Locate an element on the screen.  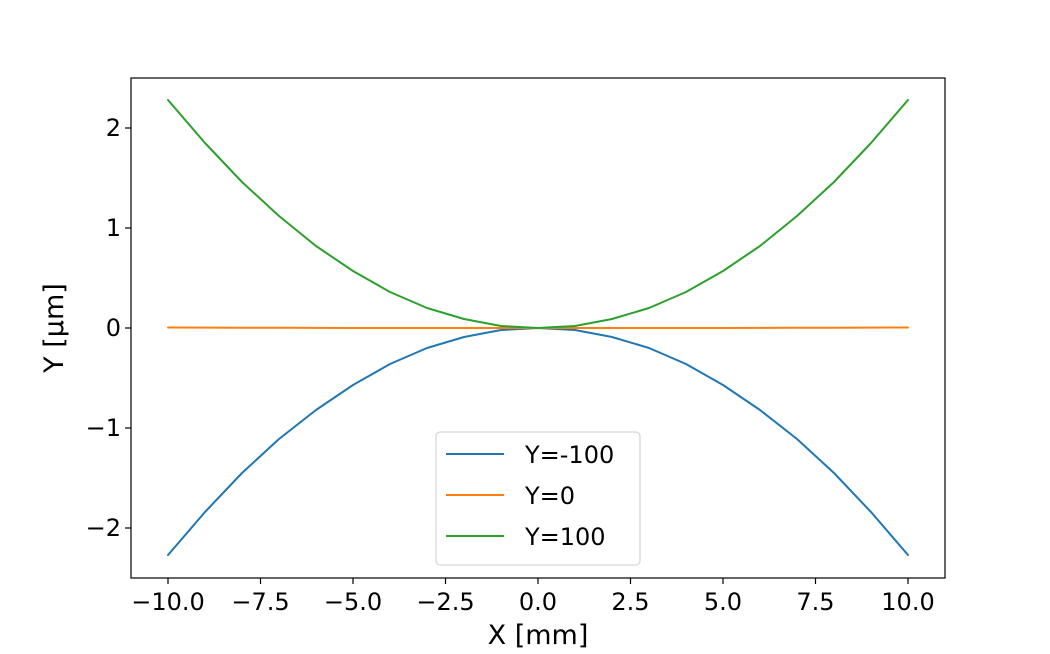
y-tick-label: 1 is located at coordinates (113, 228).